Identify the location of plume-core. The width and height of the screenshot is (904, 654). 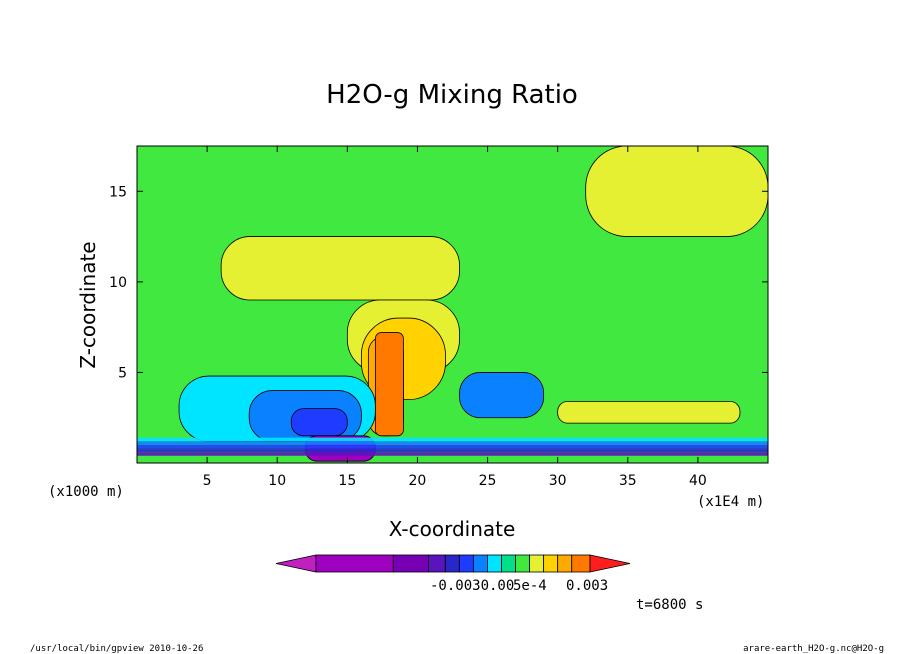
(389, 384).